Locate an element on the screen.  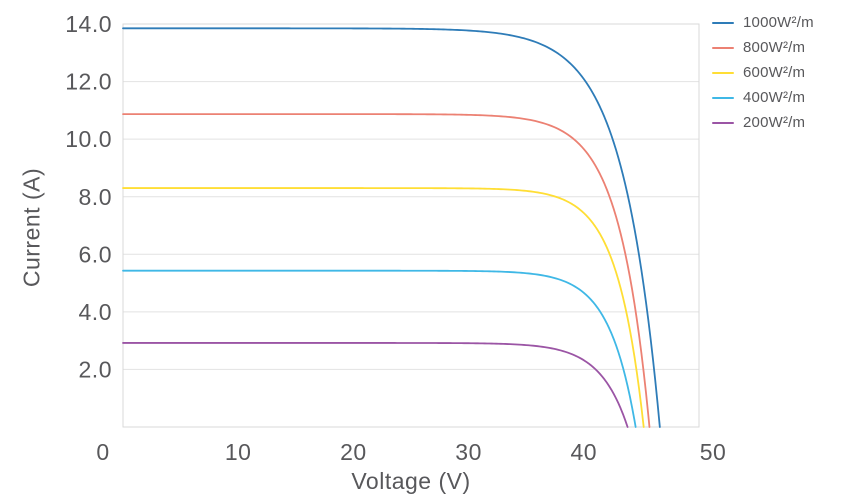
legend-item-1000W²/m: 1000W²/m is located at coordinates (763, 22).